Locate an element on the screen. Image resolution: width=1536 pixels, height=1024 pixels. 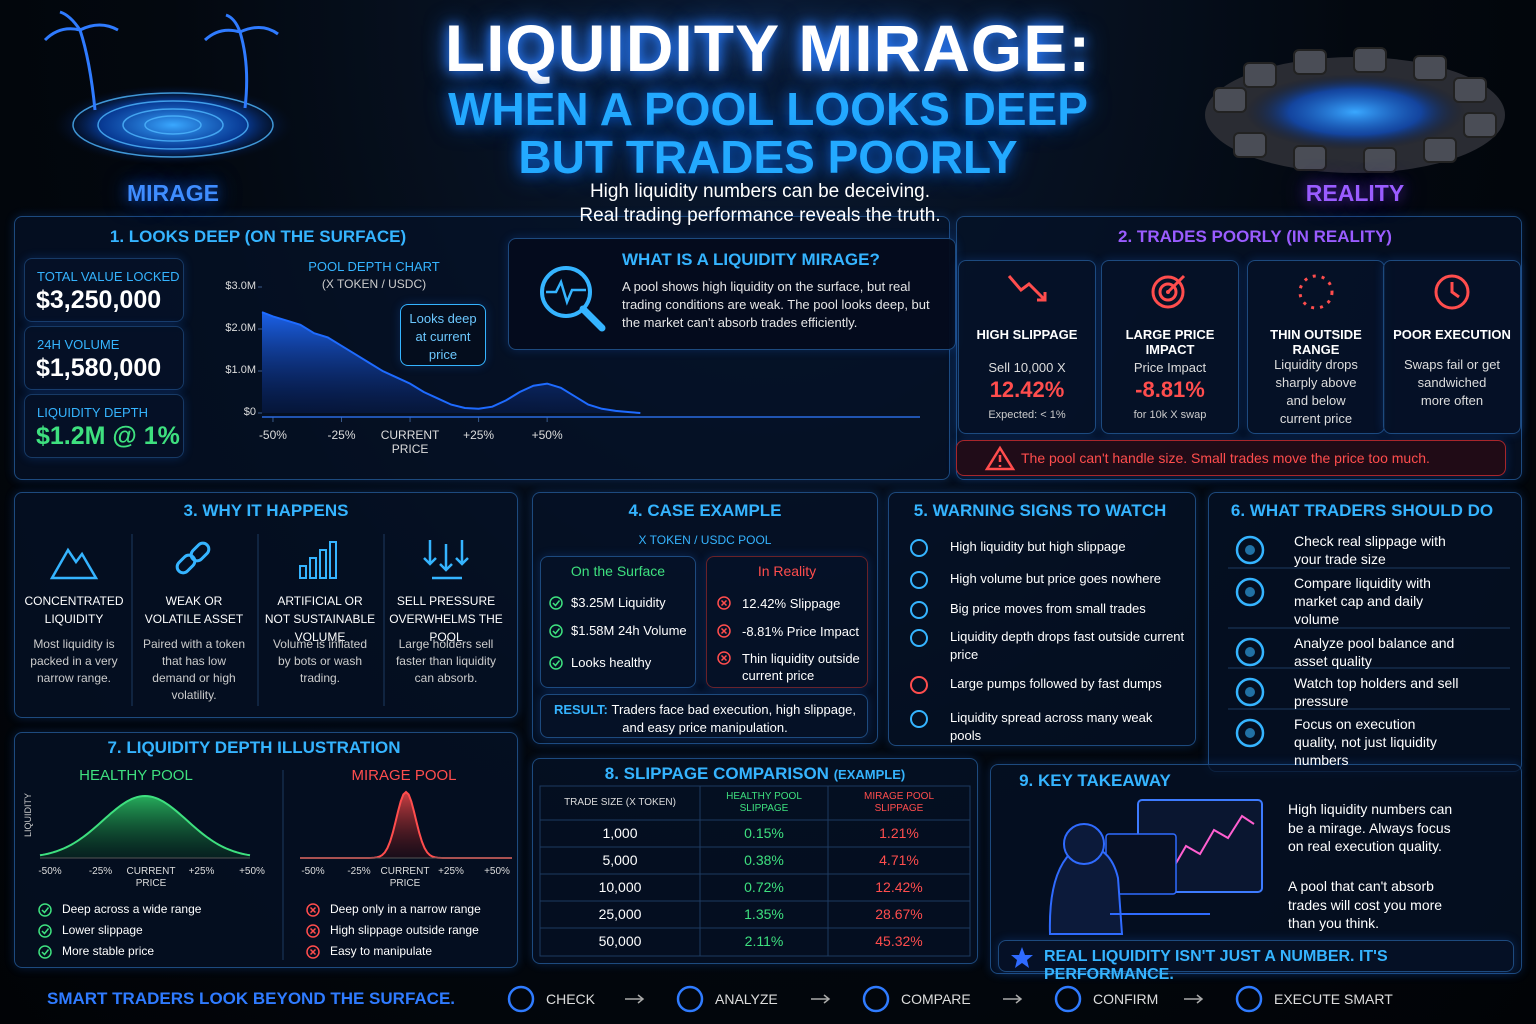
sub-title: In Reality is located at coordinates (787, 571).